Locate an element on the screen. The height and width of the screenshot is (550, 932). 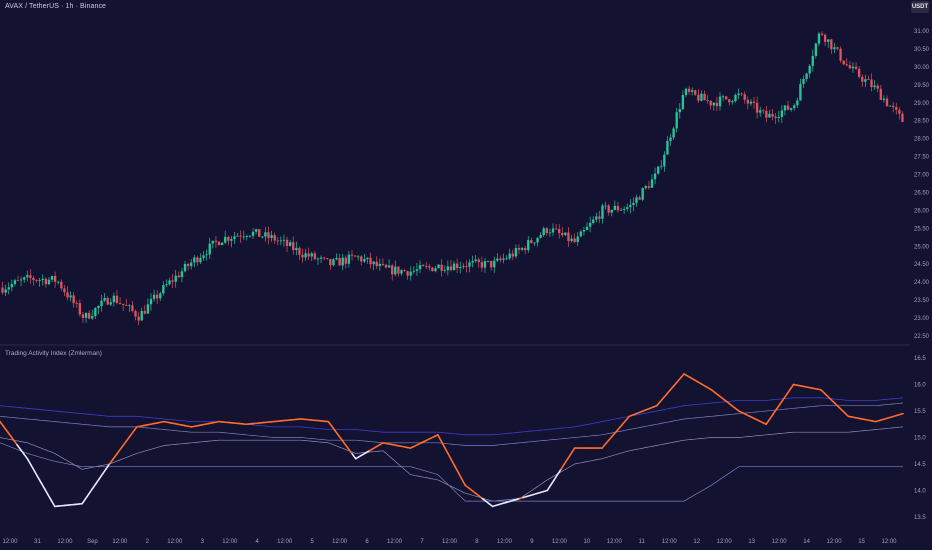
time-tick-label: 2 is located at coordinates (148, 542).